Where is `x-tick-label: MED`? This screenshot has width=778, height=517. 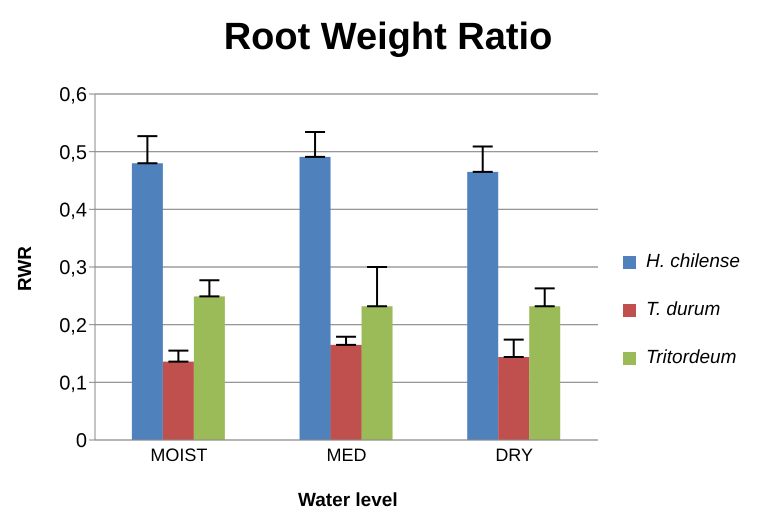 x-tick-label: MED is located at coordinates (346, 454).